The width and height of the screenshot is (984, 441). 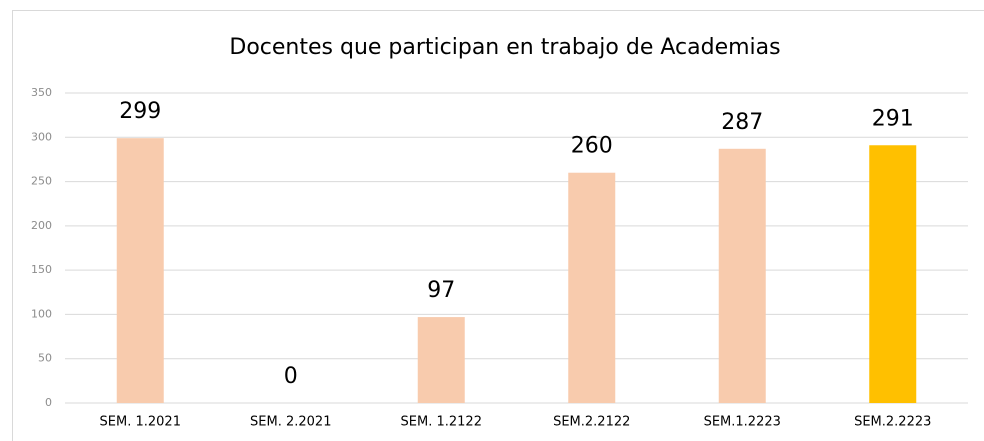 What do you see at coordinates (441, 422) in the screenshot?
I see `x-tick-label: SEM. 1.2122` at bounding box center [441, 422].